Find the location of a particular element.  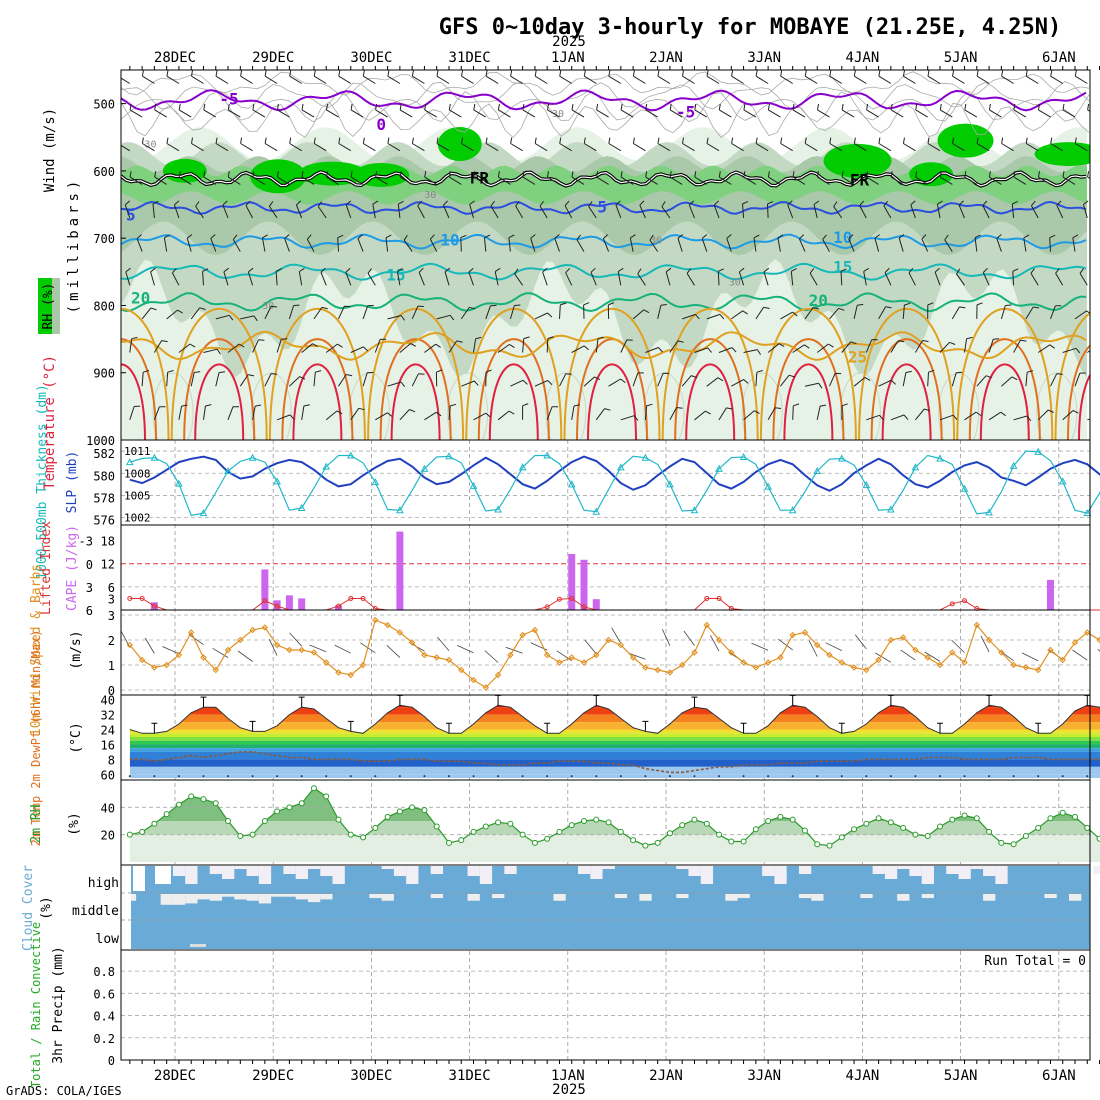

slp-ytick: 1011 is located at coordinates (137, 451).